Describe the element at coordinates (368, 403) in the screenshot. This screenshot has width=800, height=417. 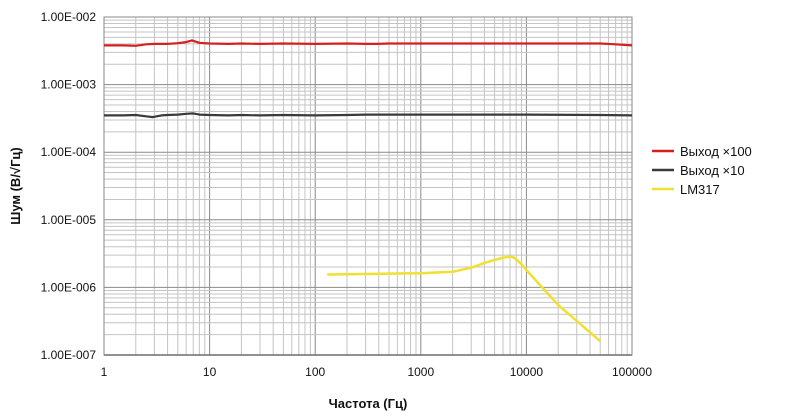
I see `x-axis-label: Частота (Гц)` at that location.